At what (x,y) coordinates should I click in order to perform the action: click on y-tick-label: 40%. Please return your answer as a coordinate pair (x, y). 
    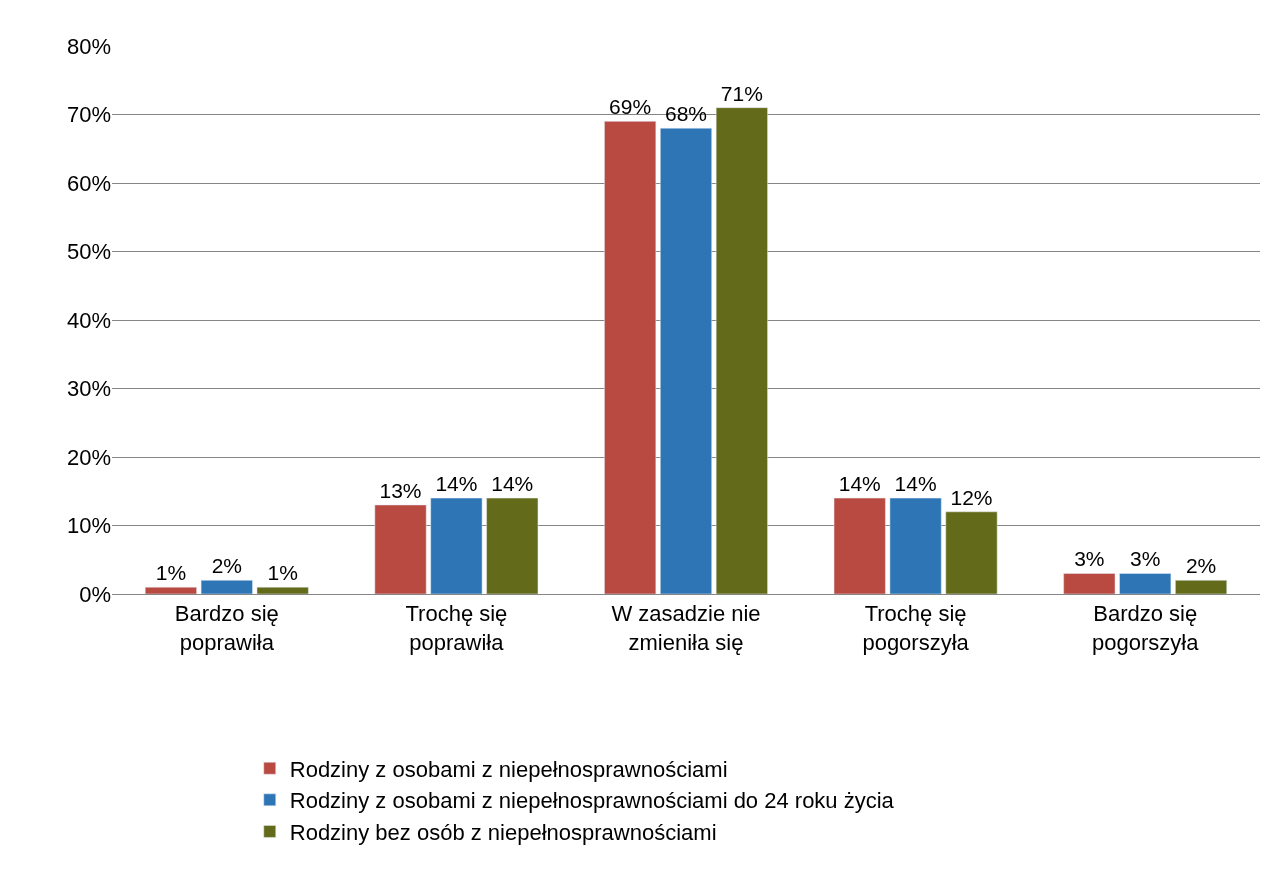
    Looking at the image, I should click on (88, 320).